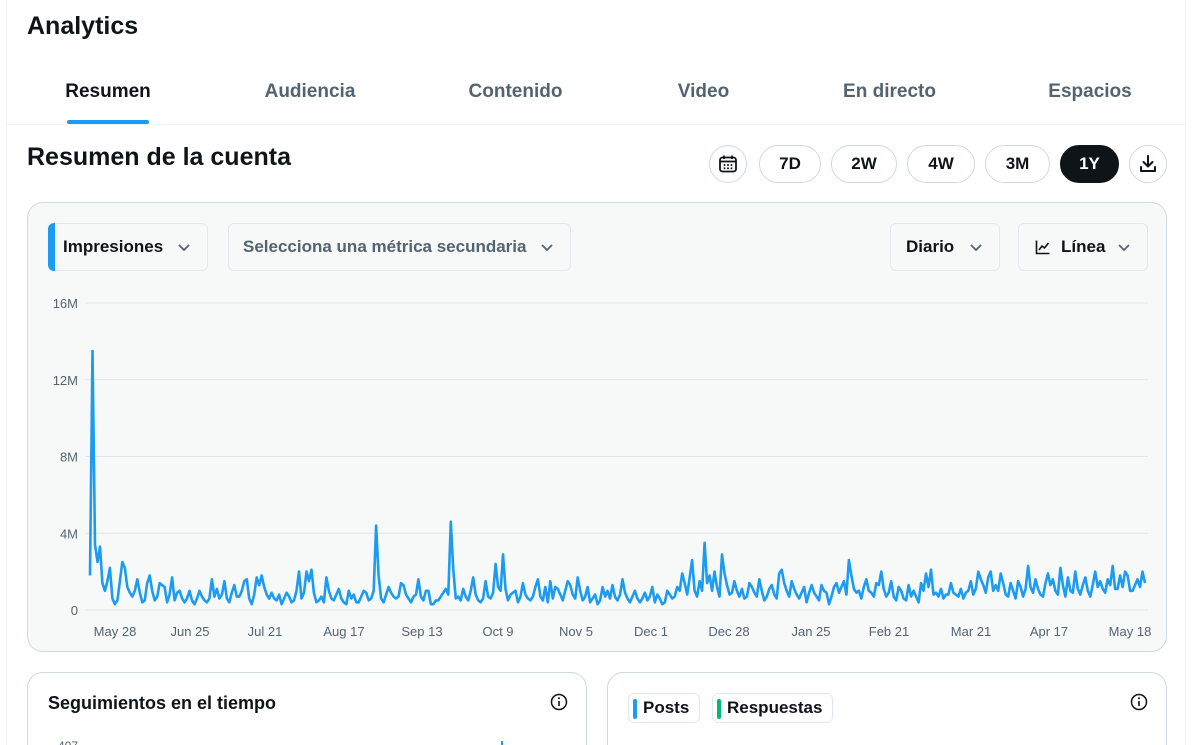  I want to click on tab-contenido: Contenido, so click(515, 92).